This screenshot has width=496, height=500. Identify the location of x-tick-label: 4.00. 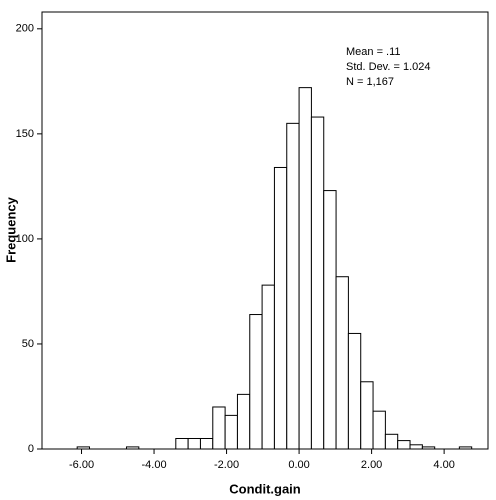
(443, 465).